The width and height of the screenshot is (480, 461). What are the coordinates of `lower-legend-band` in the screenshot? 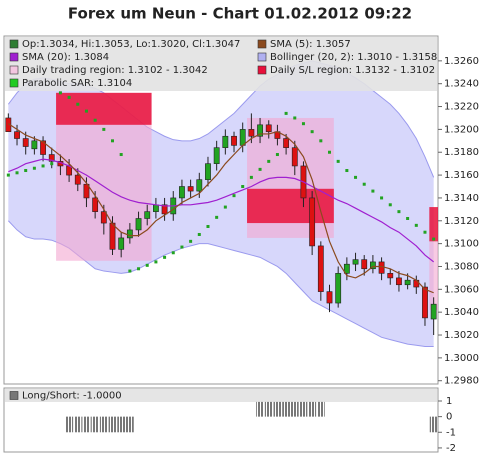 It's located at (221, 395).